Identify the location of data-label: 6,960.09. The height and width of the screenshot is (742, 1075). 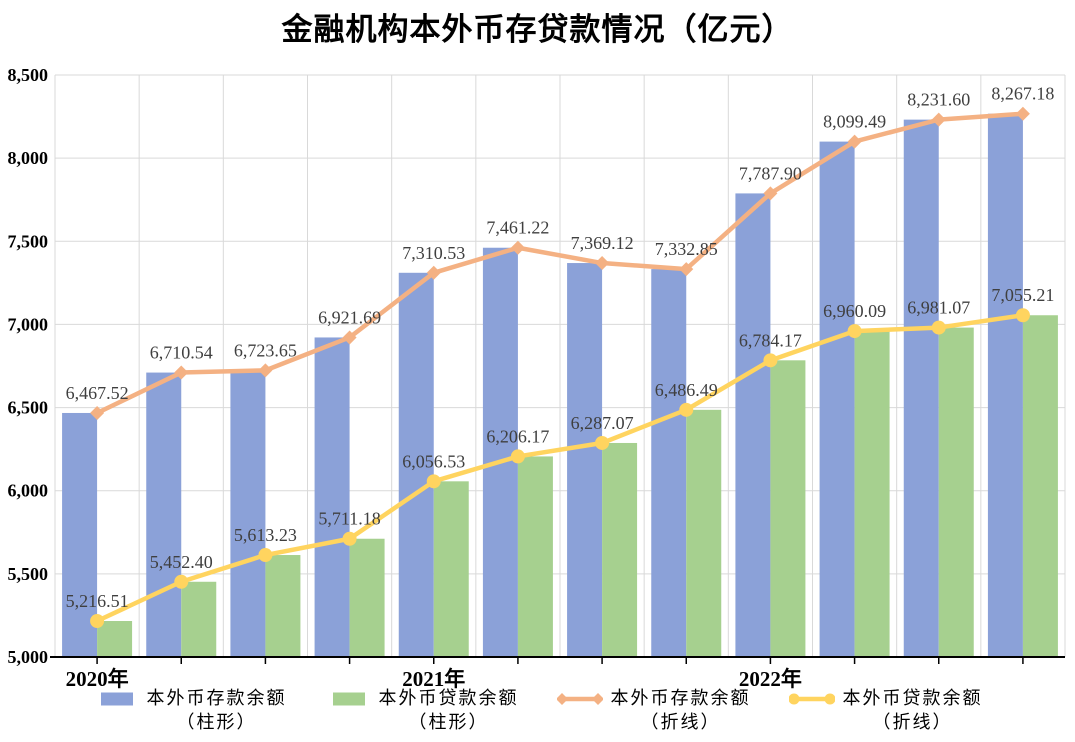
(854, 311).